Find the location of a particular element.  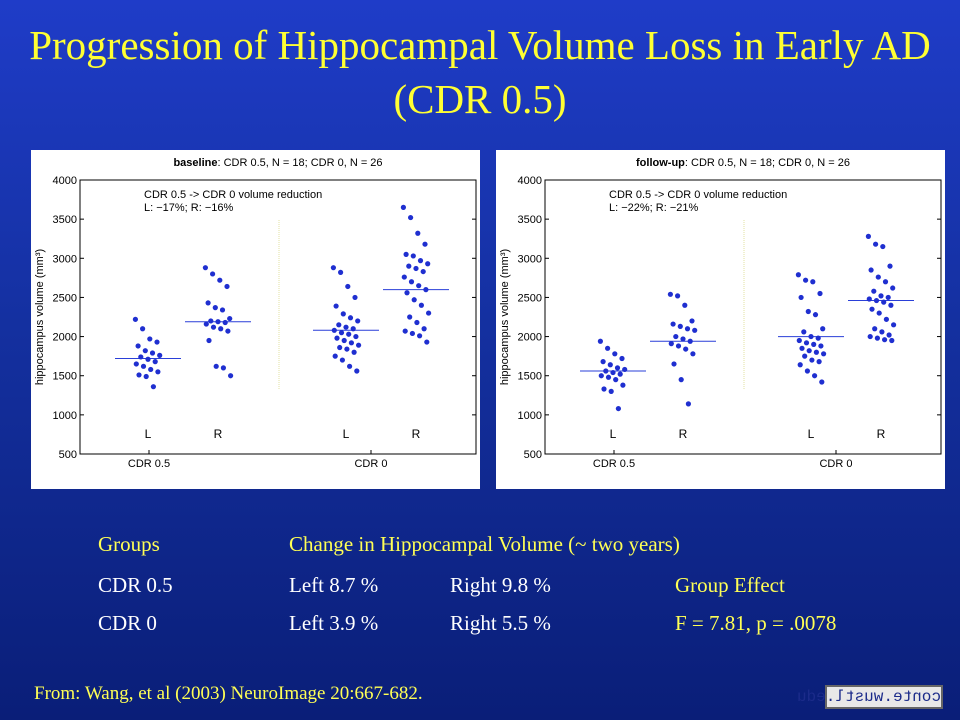

x-group-label: CDR 0 is located at coordinates (370, 464).